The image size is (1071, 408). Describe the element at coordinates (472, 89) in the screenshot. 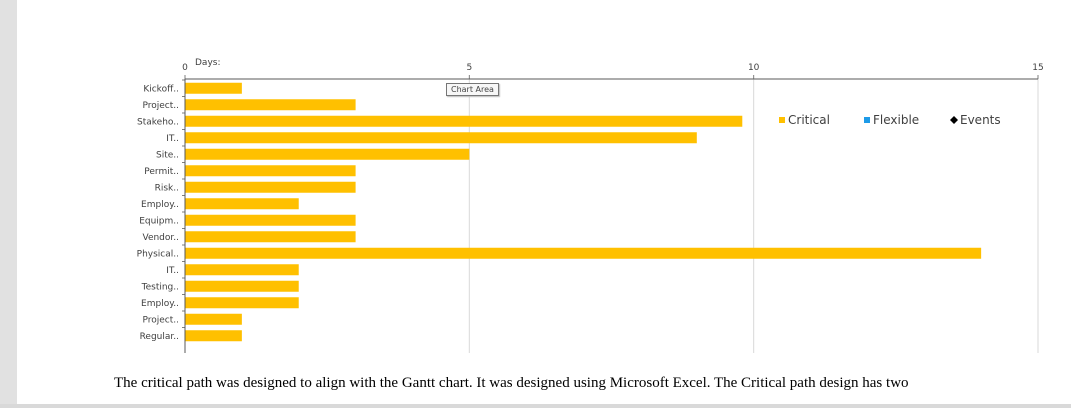

I see `chart-area-tooltip: Chart Area` at that location.